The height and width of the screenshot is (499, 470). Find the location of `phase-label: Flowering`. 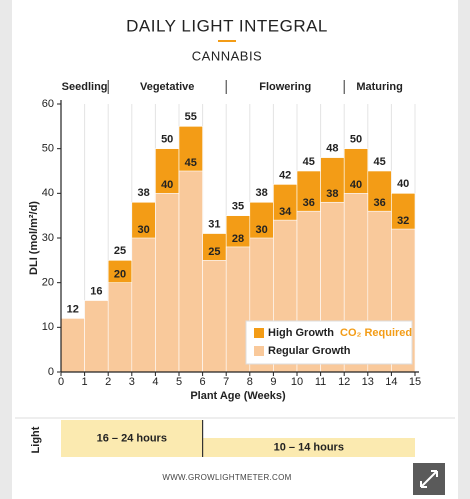

phase-label: Flowering is located at coordinates (285, 87).